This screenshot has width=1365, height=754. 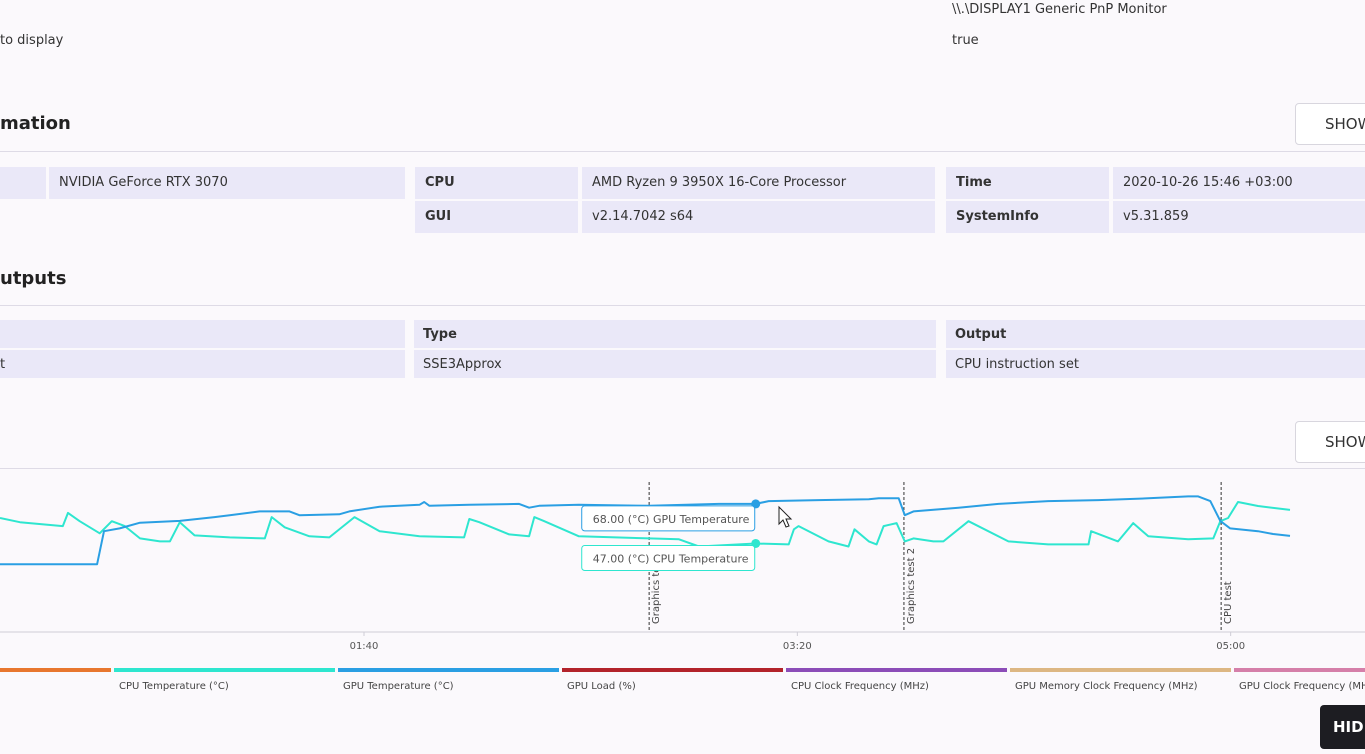 What do you see at coordinates (202, 364) in the screenshot?
I see `cell: t` at bounding box center [202, 364].